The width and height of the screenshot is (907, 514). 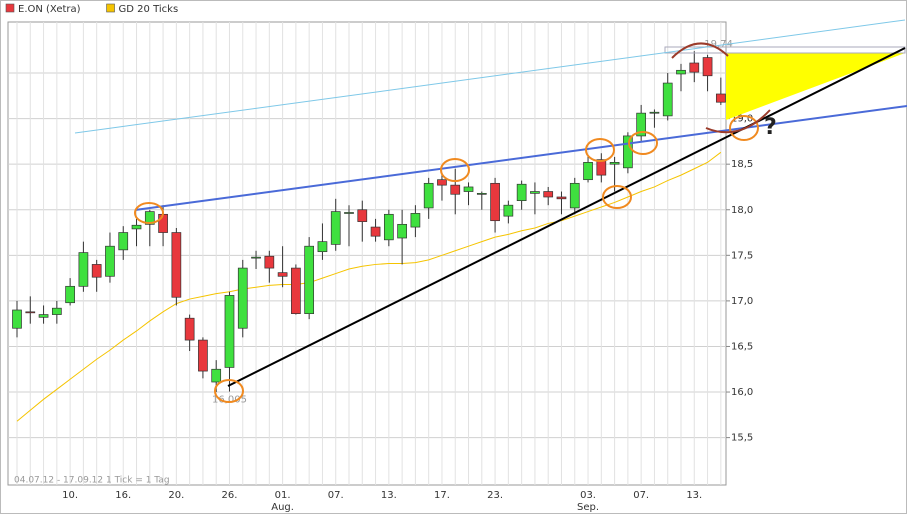 I want to click on legend: E.ON (Xetra) GD 20 Ticks, so click(x=92, y=9).